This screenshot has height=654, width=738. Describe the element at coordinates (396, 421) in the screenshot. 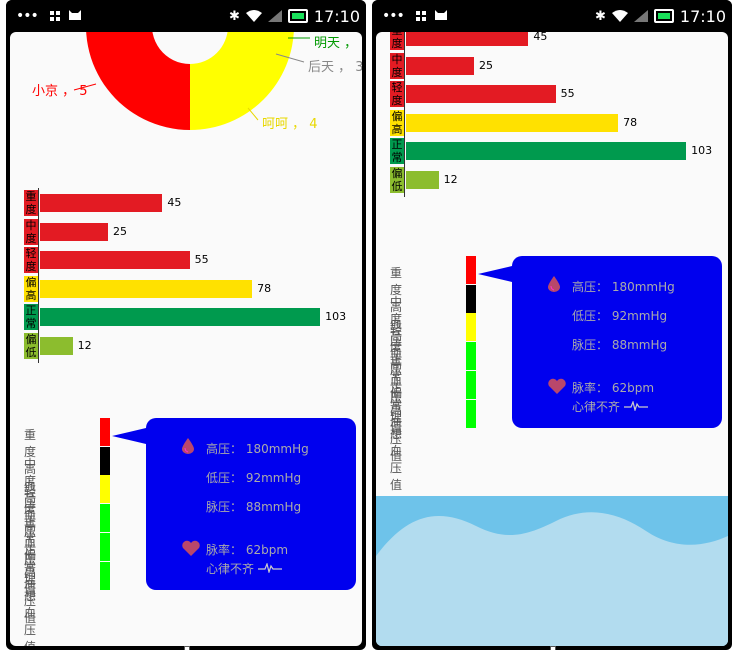

I see `bp-level-label: 正常血压值` at that location.